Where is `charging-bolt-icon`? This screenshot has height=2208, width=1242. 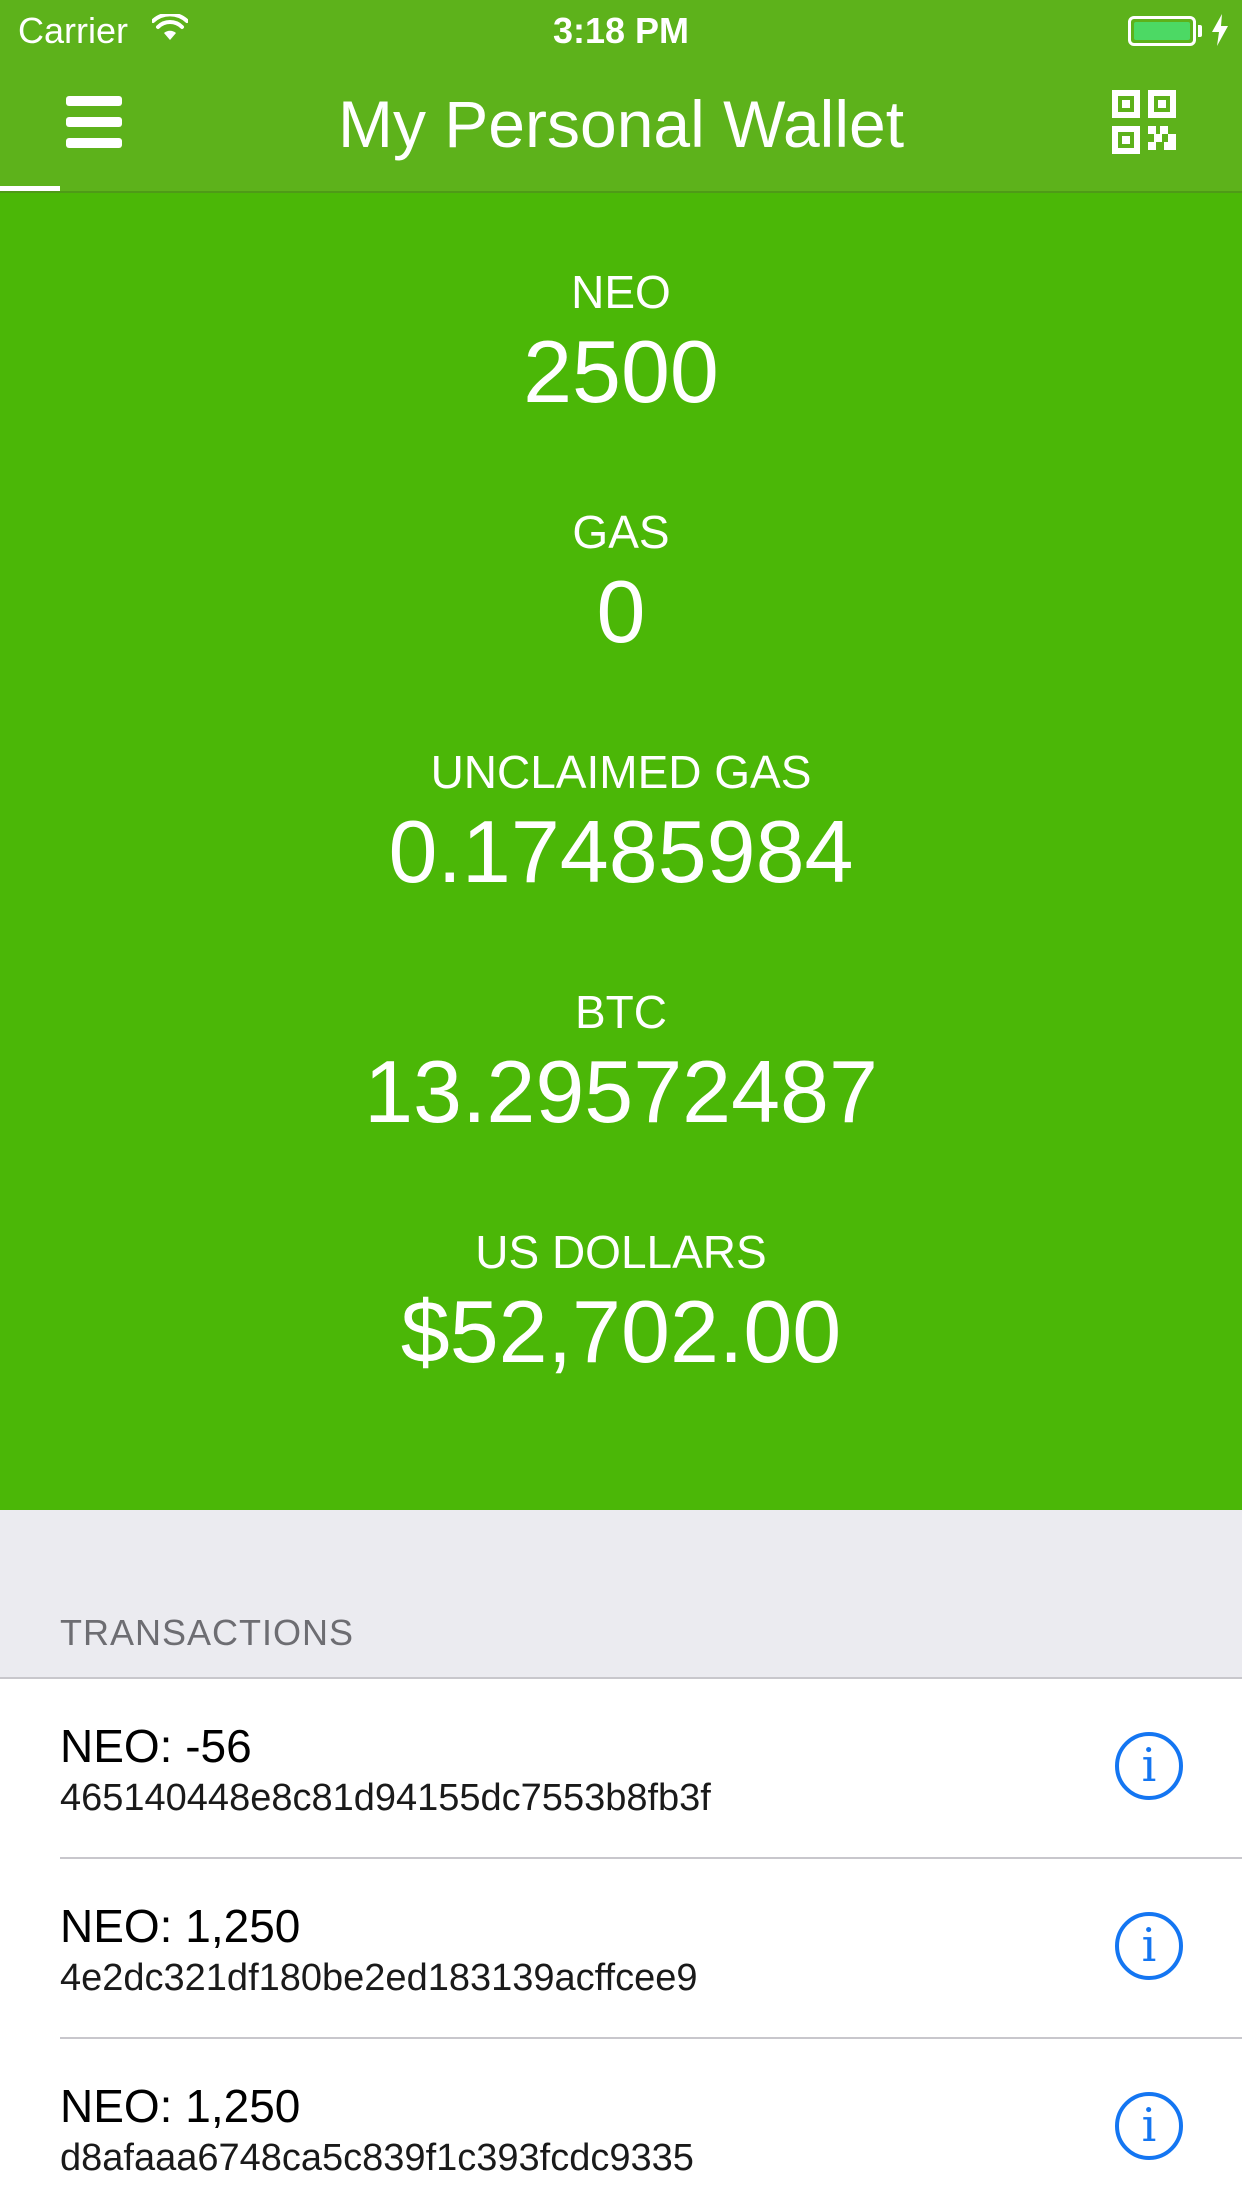 charging-bolt-icon is located at coordinates (1220, 30).